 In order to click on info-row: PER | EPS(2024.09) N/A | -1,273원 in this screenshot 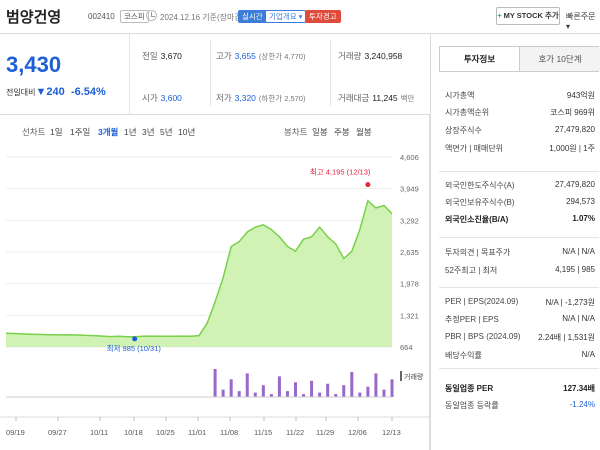, I will do `click(520, 304)`.